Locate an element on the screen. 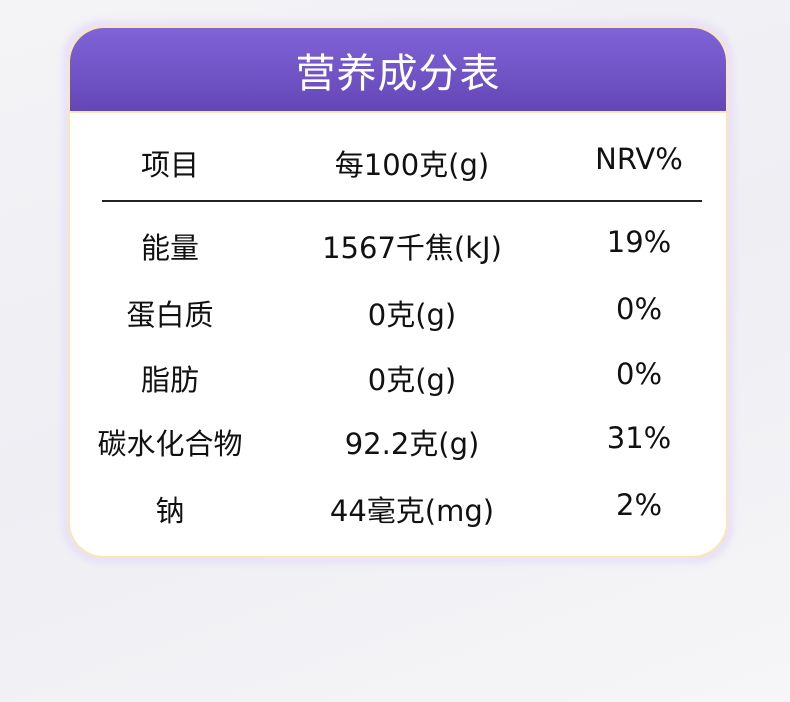 This screenshot has height=702, width=790. table-title: 营养成分表 is located at coordinates (398, 70).